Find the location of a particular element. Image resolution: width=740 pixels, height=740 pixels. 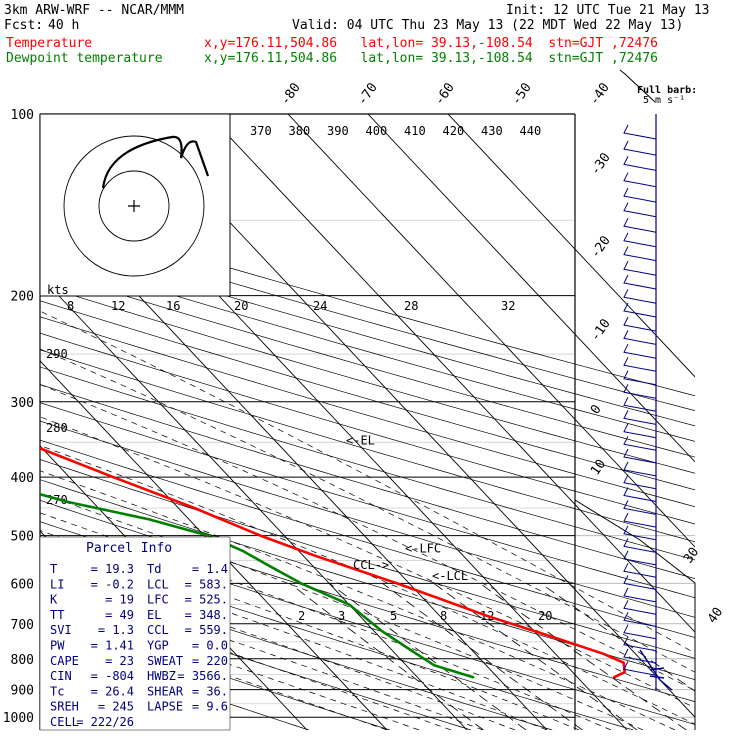

parcel-value: = -0.2 is located at coordinates (112, 584).